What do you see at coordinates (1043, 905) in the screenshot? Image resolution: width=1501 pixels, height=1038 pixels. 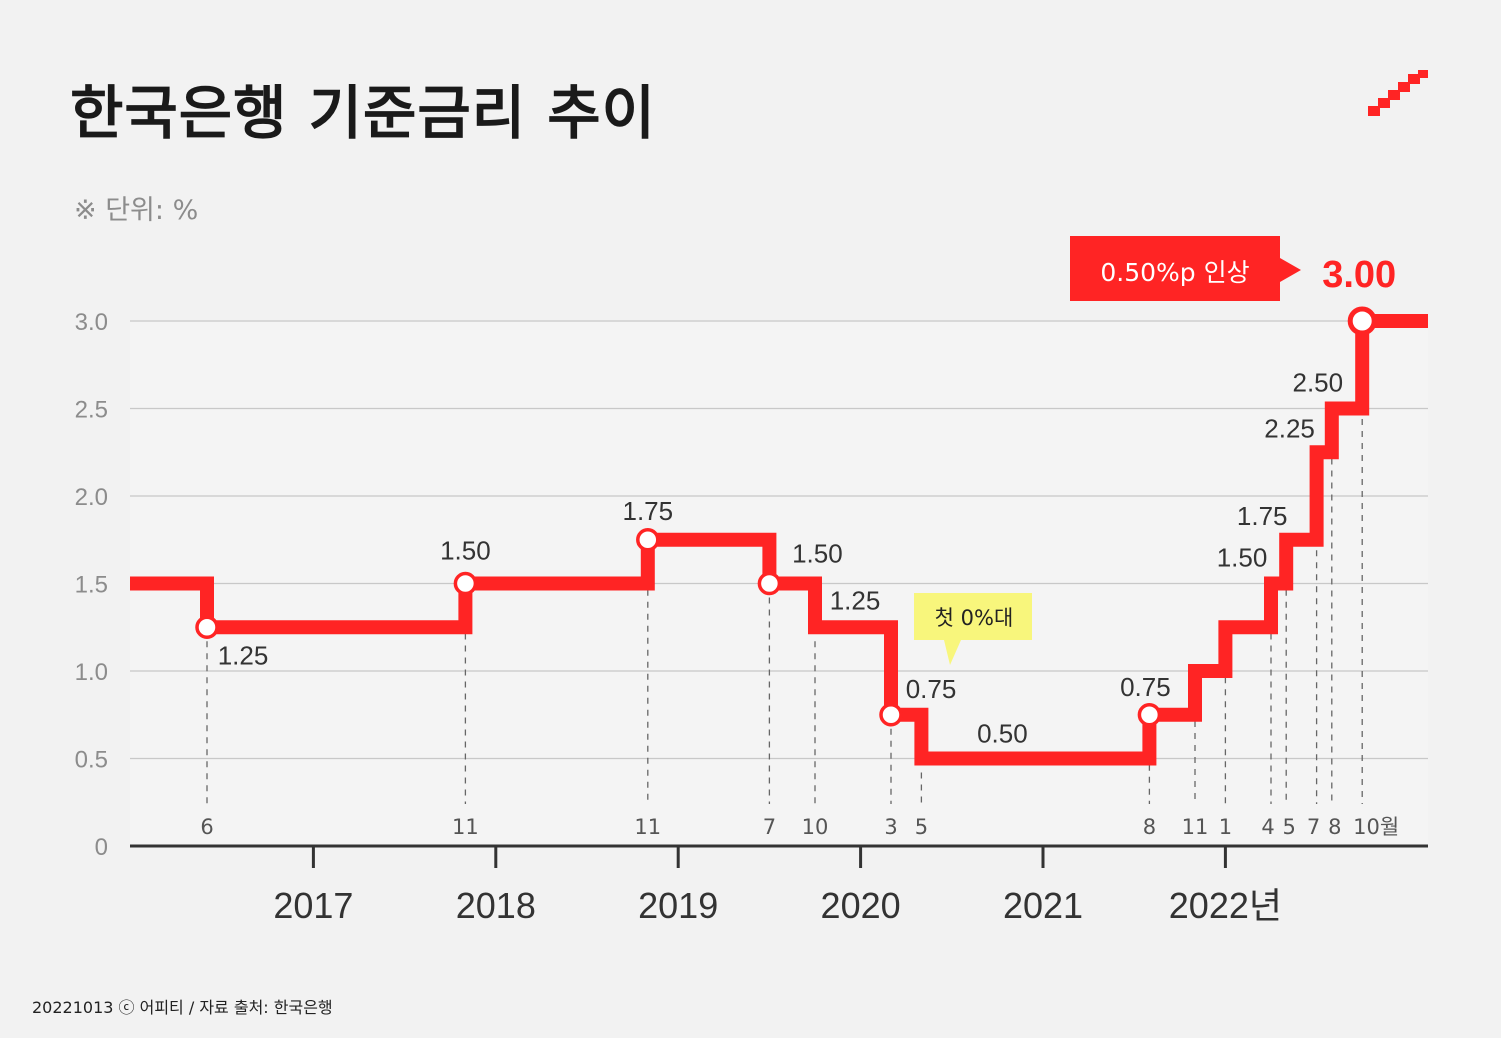 I see `year-label: 2021` at bounding box center [1043, 905].